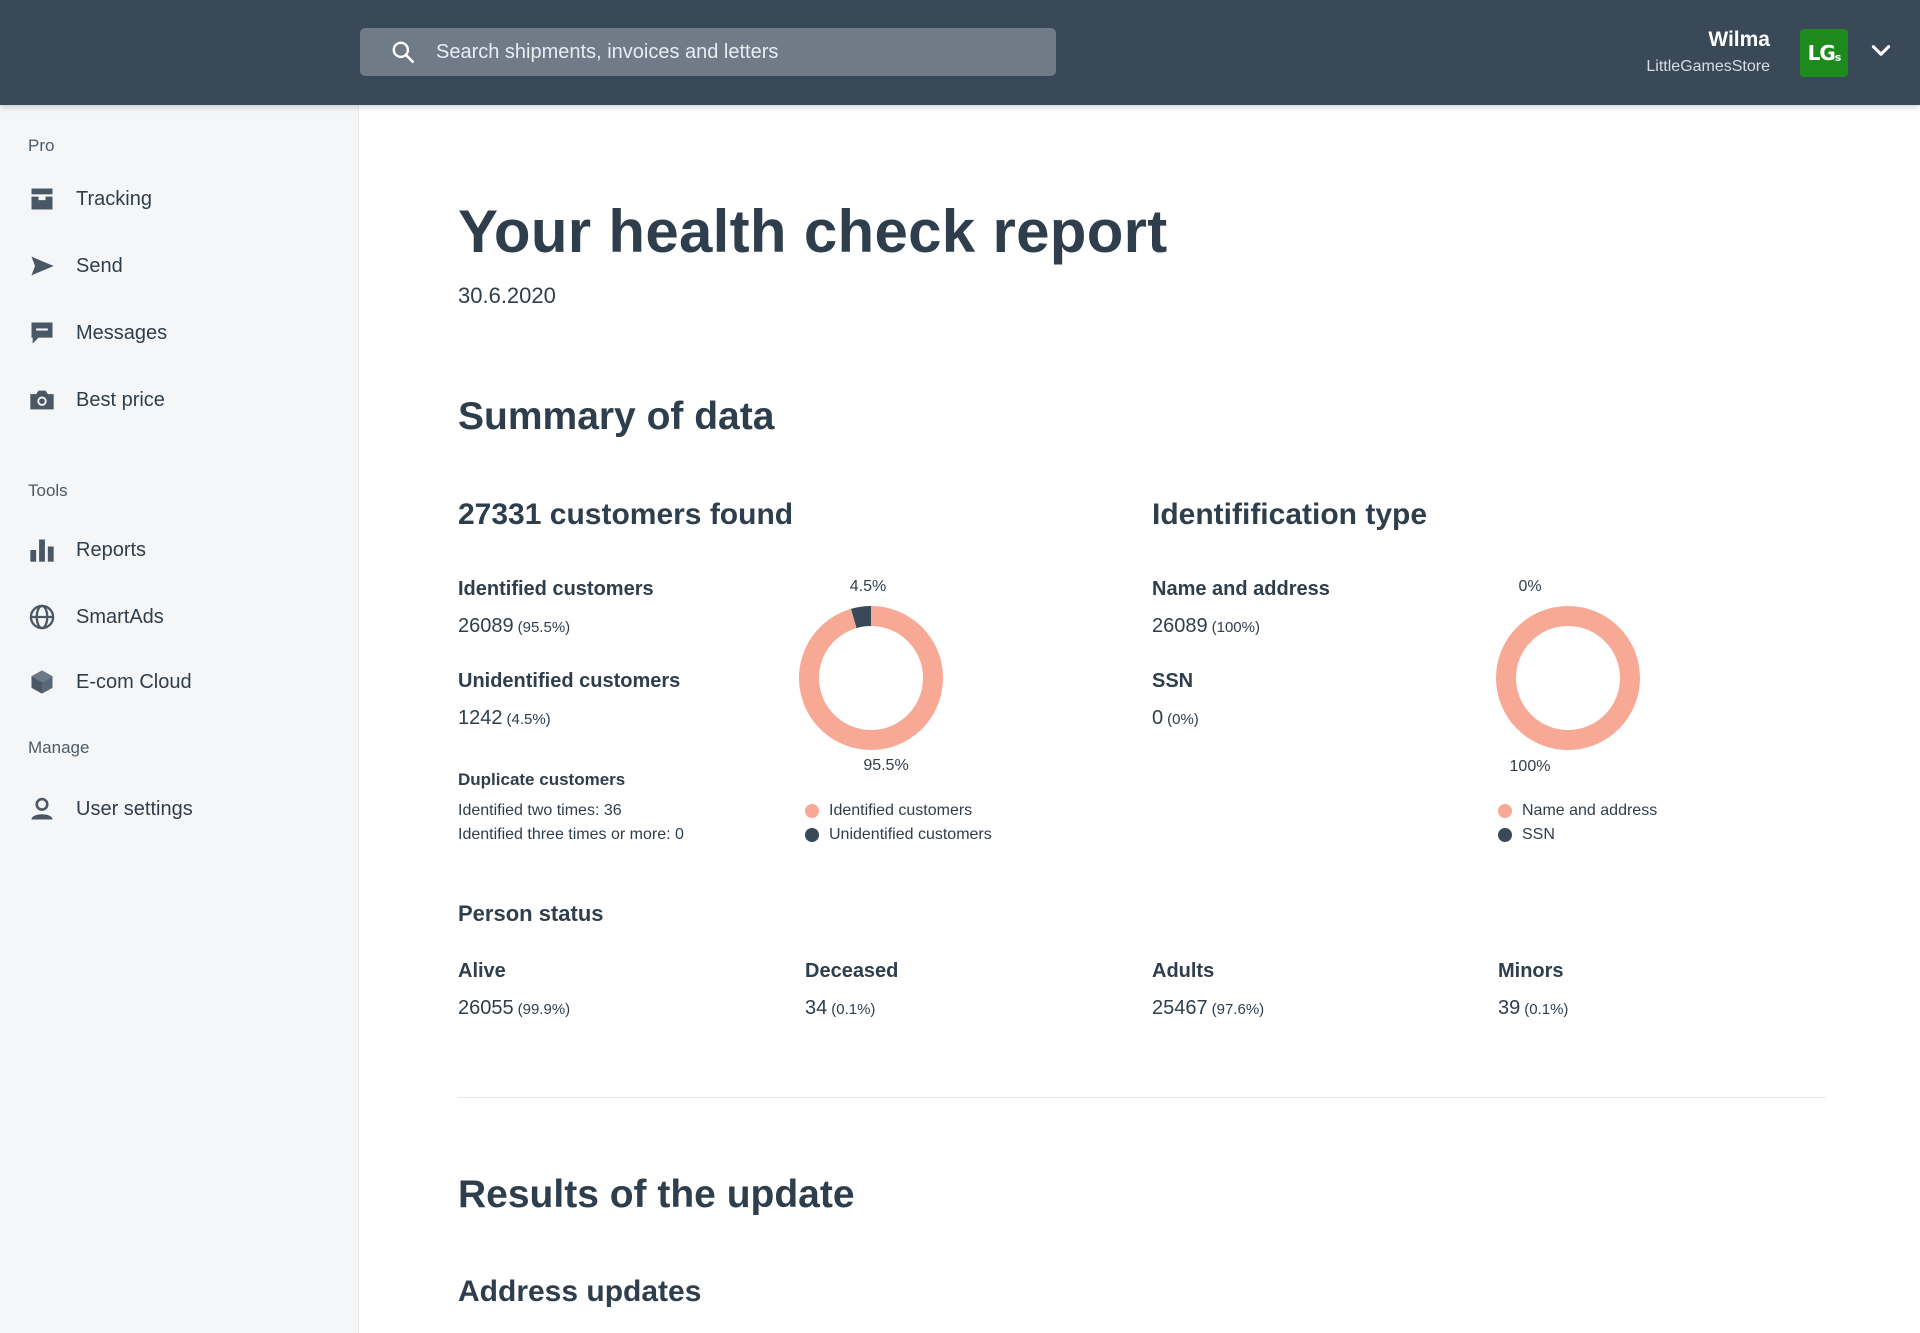  What do you see at coordinates (1530, 766) in the screenshot?
I see `chart-bottom-label: 100%` at bounding box center [1530, 766].